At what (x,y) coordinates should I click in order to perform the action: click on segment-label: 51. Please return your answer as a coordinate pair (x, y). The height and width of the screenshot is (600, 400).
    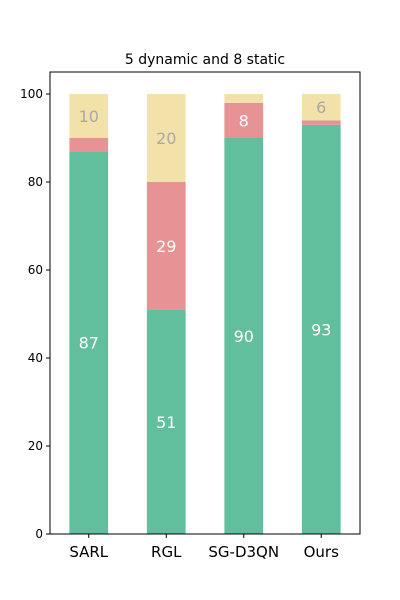
    Looking at the image, I should click on (166, 422).